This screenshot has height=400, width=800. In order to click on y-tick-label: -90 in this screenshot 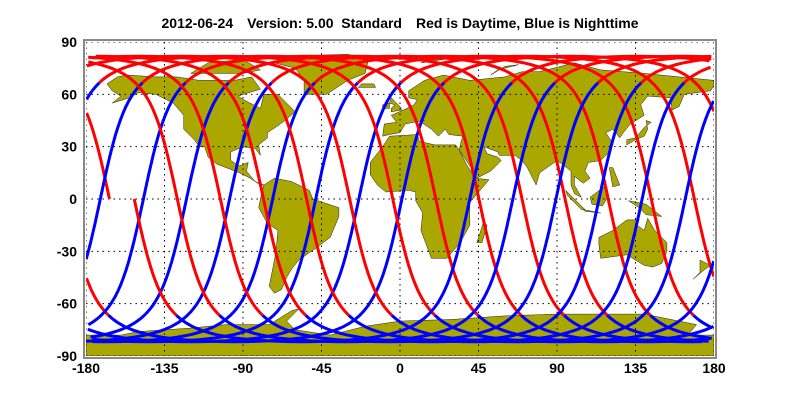, I will do `click(67, 356)`.